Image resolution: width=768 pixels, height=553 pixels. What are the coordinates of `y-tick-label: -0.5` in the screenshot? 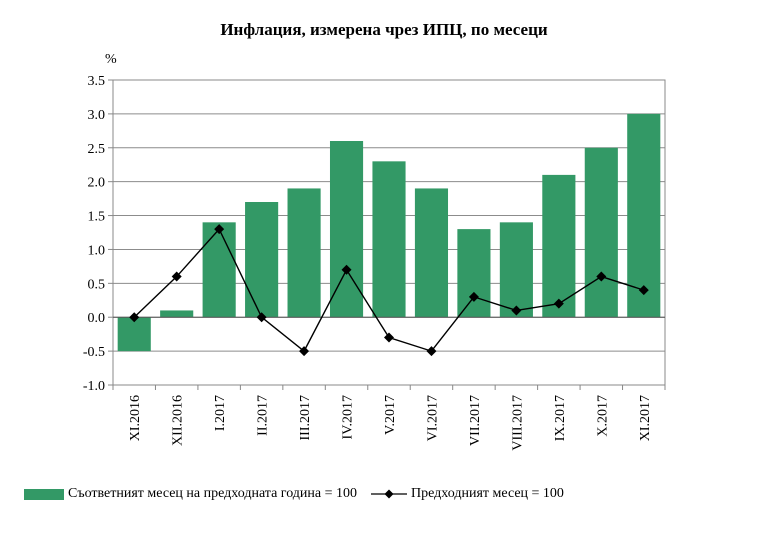 It's located at (94, 352).